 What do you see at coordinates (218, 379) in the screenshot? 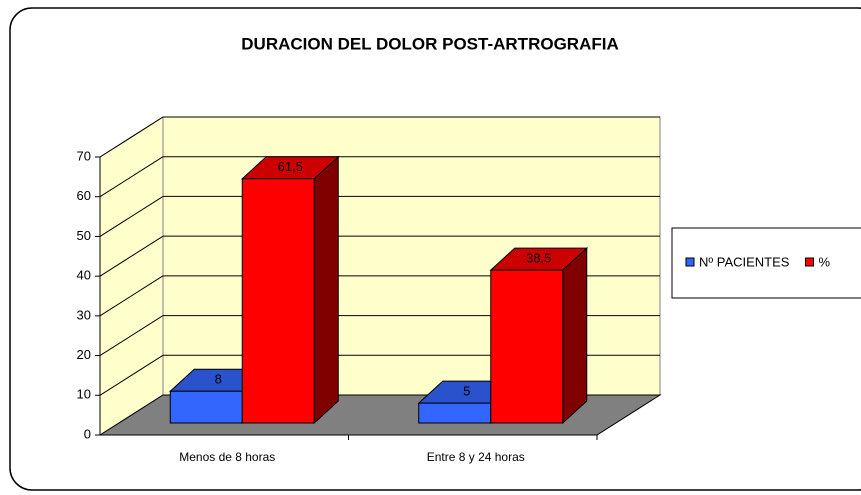
I see `data-label: 8` at bounding box center [218, 379].